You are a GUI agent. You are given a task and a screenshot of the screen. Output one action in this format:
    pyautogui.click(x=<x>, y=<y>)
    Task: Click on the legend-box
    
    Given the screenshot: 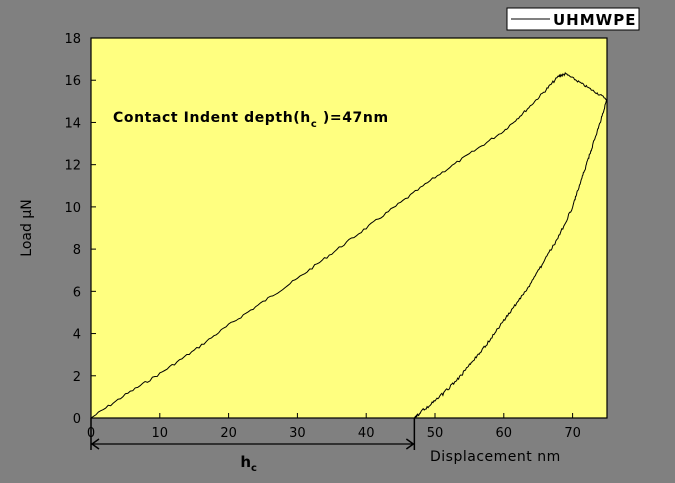 What is the action you would take?
    pyautogui.click(x=573, y=19)
    